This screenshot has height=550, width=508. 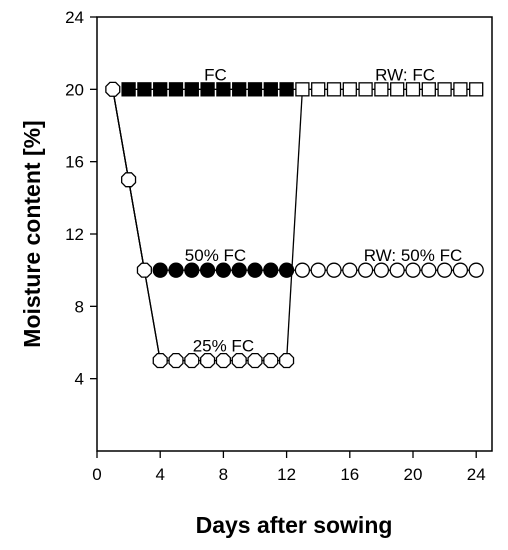 I want to click on annotation-label: RW: 50% FC, so click(x=413, y=255).